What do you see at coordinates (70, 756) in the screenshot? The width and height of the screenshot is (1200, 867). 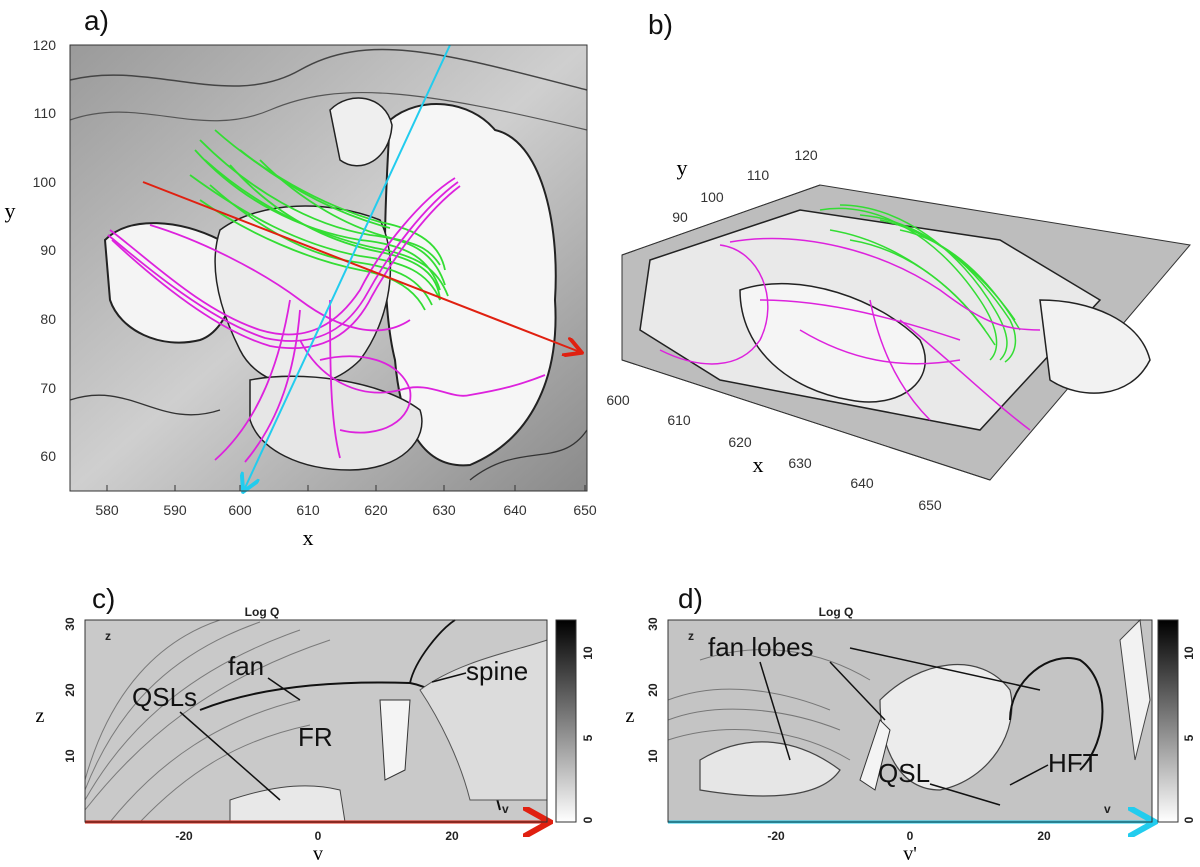 I see `panel-c-ytick: 10` at bounding box center [70, 756].